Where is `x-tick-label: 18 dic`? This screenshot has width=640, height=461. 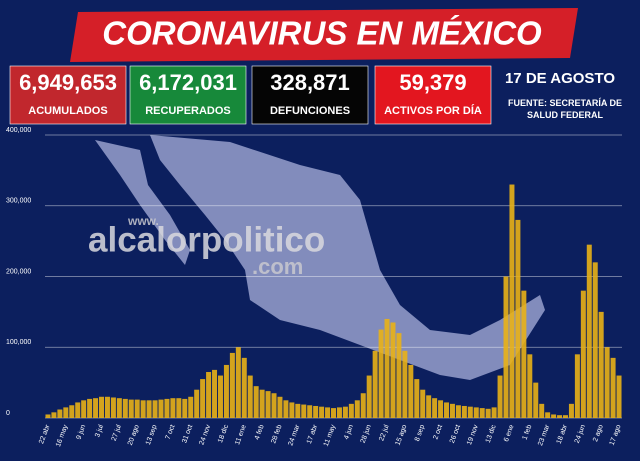
x-tick-label: 18 dic is located at coordinates (223, 433).